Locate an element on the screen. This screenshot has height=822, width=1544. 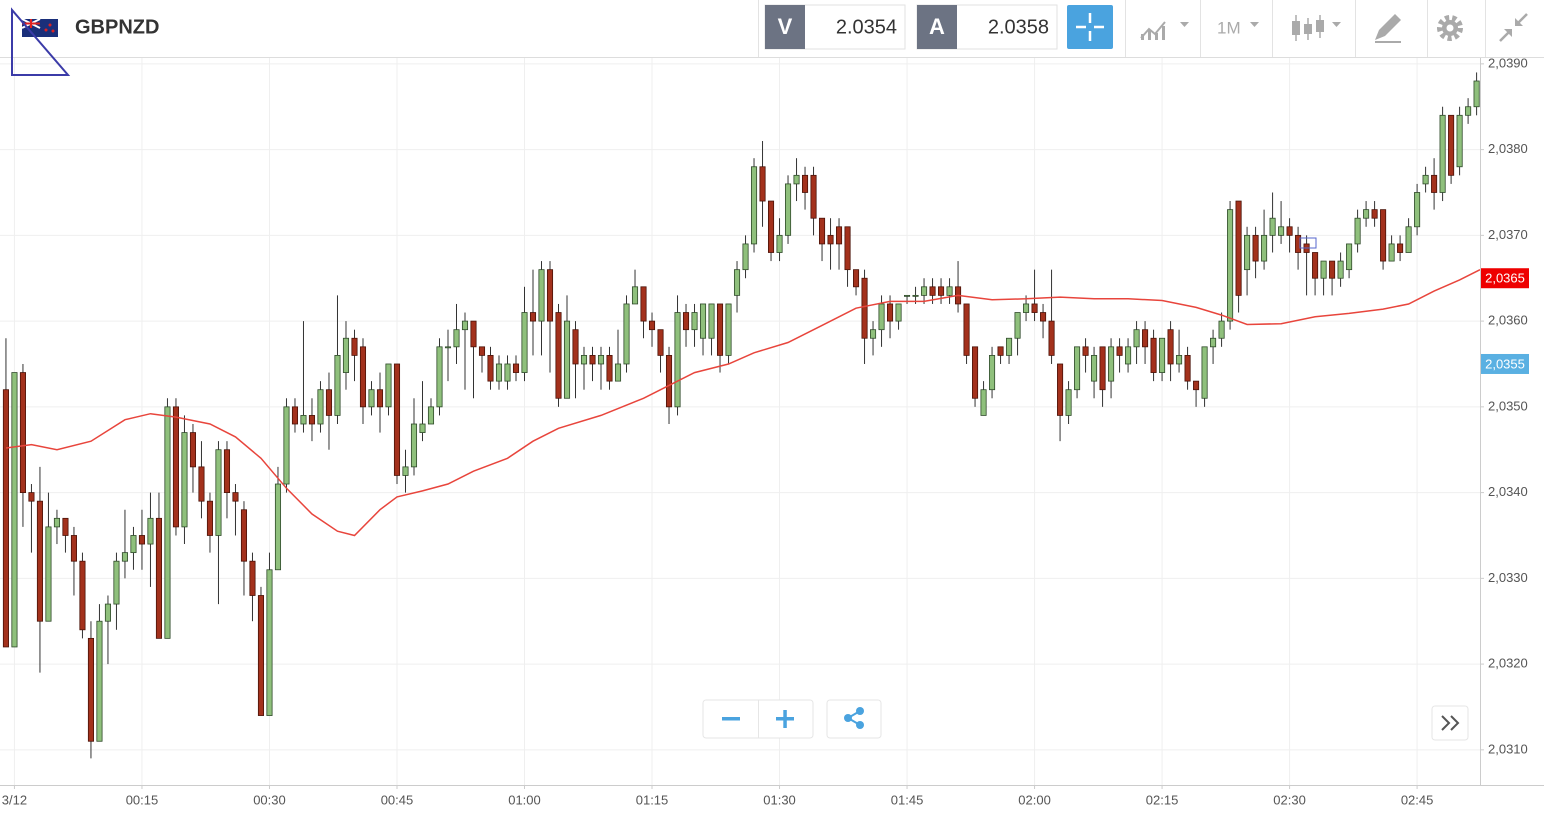
interval-button: 1M is located at coordinates (1238, 27).